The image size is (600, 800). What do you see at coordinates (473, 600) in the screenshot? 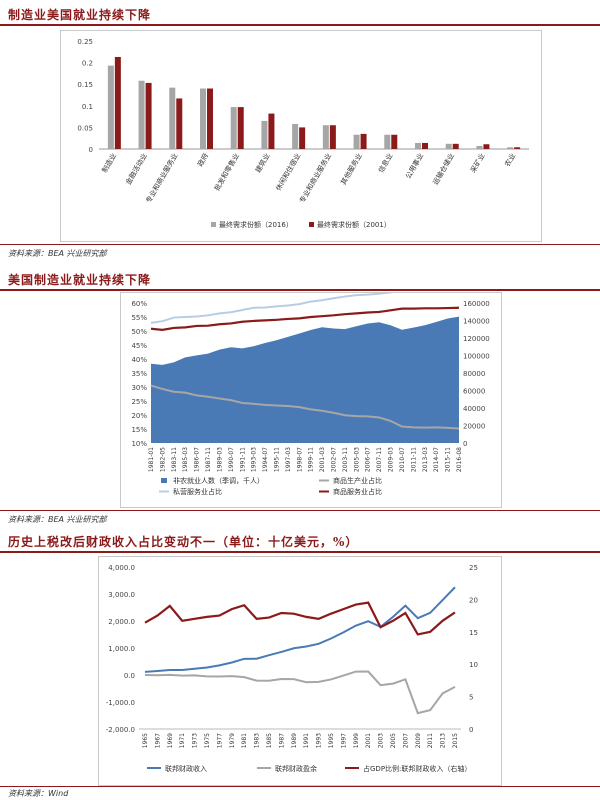
I see `y-tick-right: 20` at bounding box center [473, 600].